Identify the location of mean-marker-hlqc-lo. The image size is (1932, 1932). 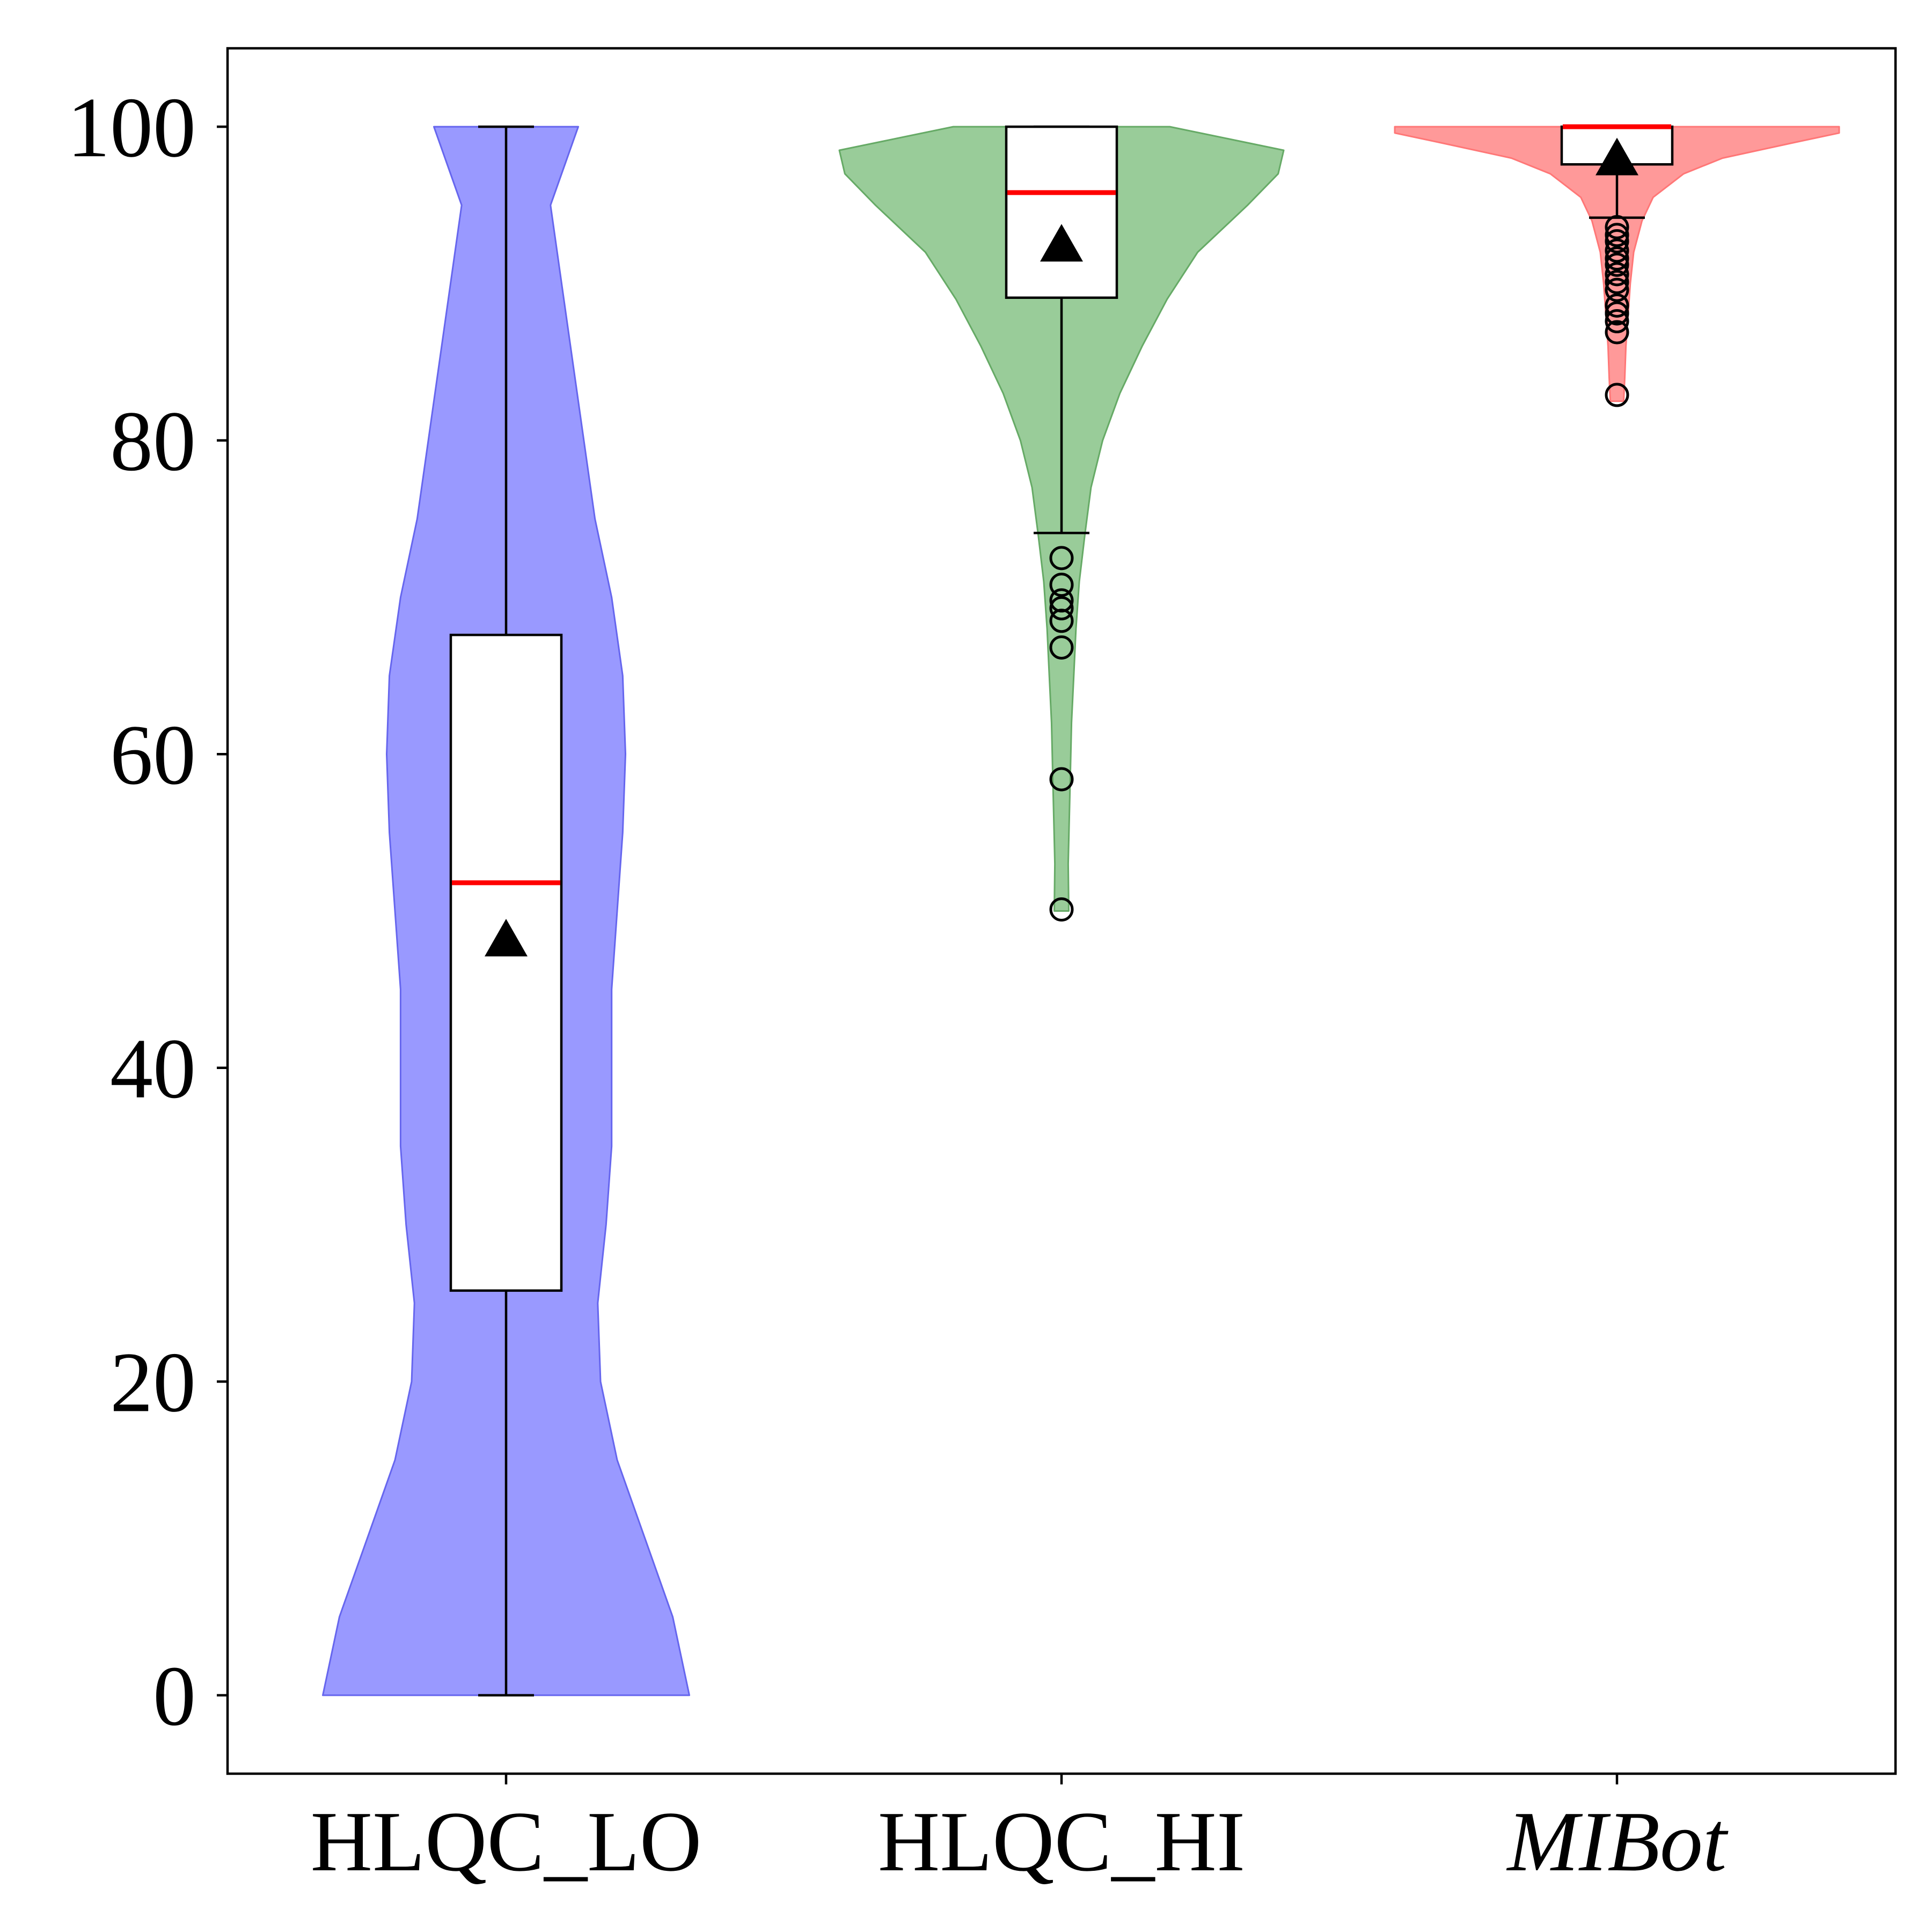
(506, 938).